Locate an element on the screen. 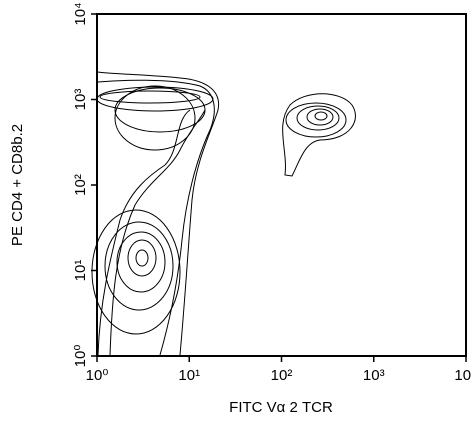 This screenshot has width=472, height=423. y-axis-label: PE CD4 + CD8b.2 is located at coordinates (17, 185).